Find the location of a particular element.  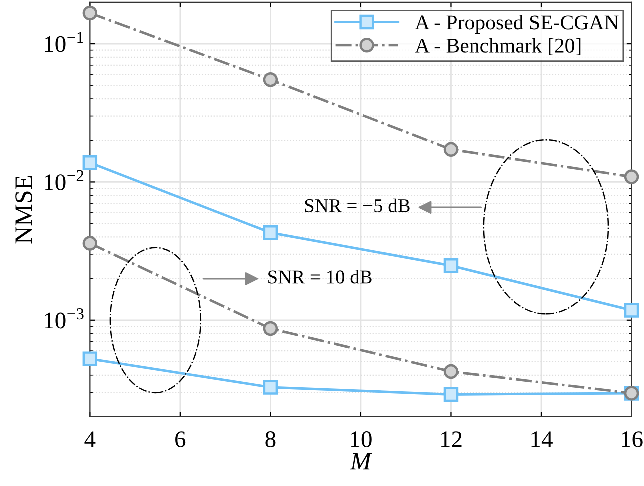

x-tick-label: 14 is located at coordinates (542, 440).